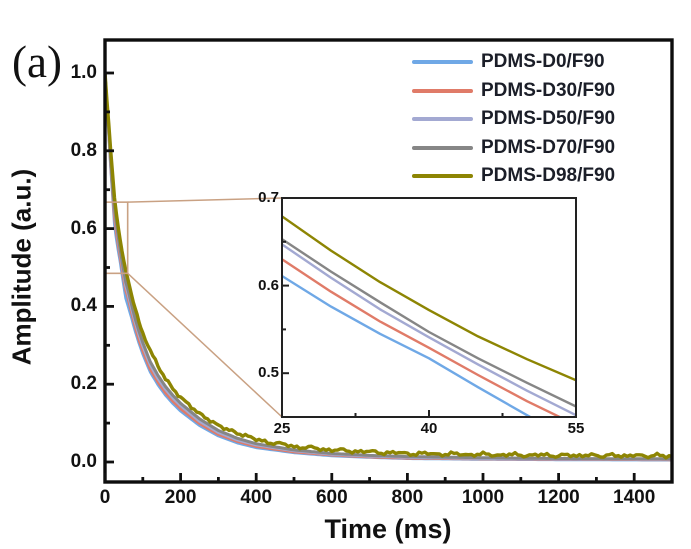 The width and height of the screenshot is (691, 549). Describe the element at coordinates (282, 428) in the screenshot. I see `inset-x-tick-label-25: 25` at that location.